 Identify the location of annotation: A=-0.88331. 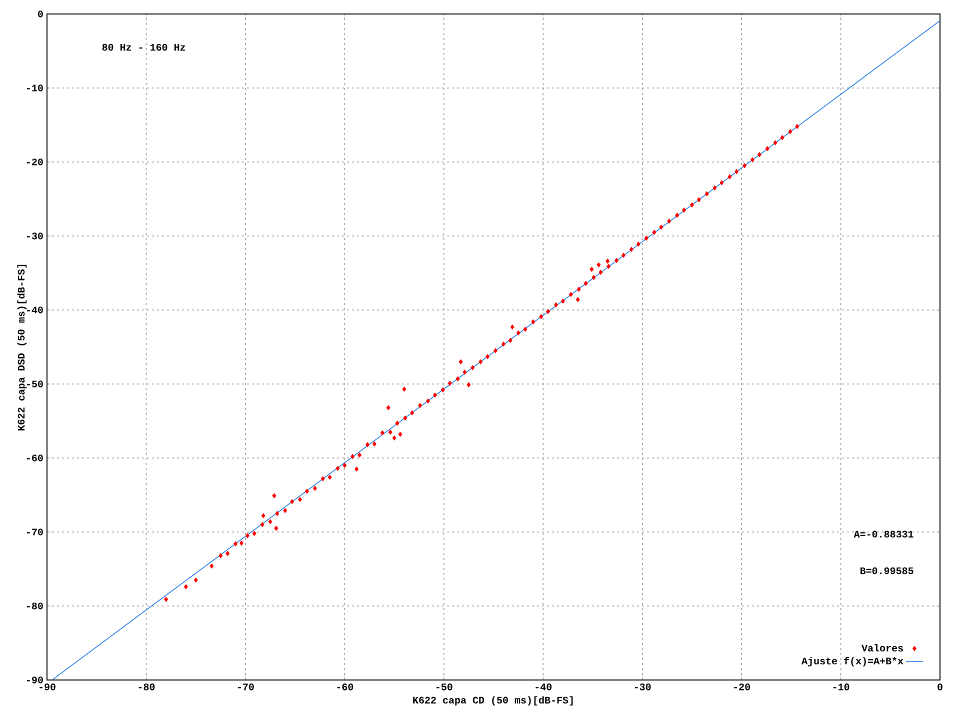
(884, 534).